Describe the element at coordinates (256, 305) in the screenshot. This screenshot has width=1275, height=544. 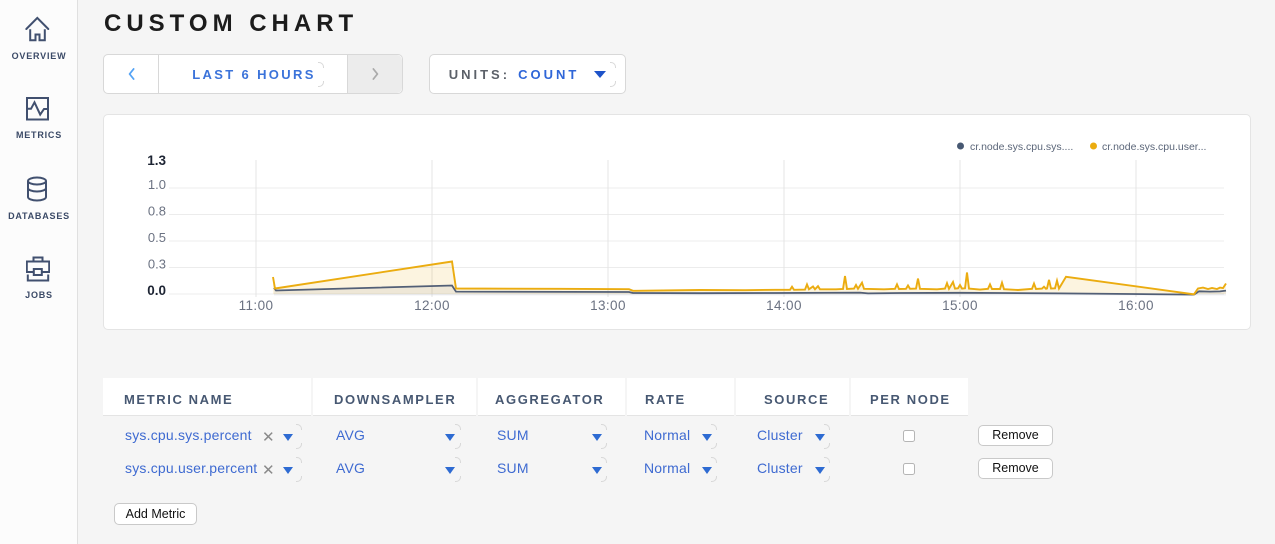
I see `svg-text: 11:00` at that location.